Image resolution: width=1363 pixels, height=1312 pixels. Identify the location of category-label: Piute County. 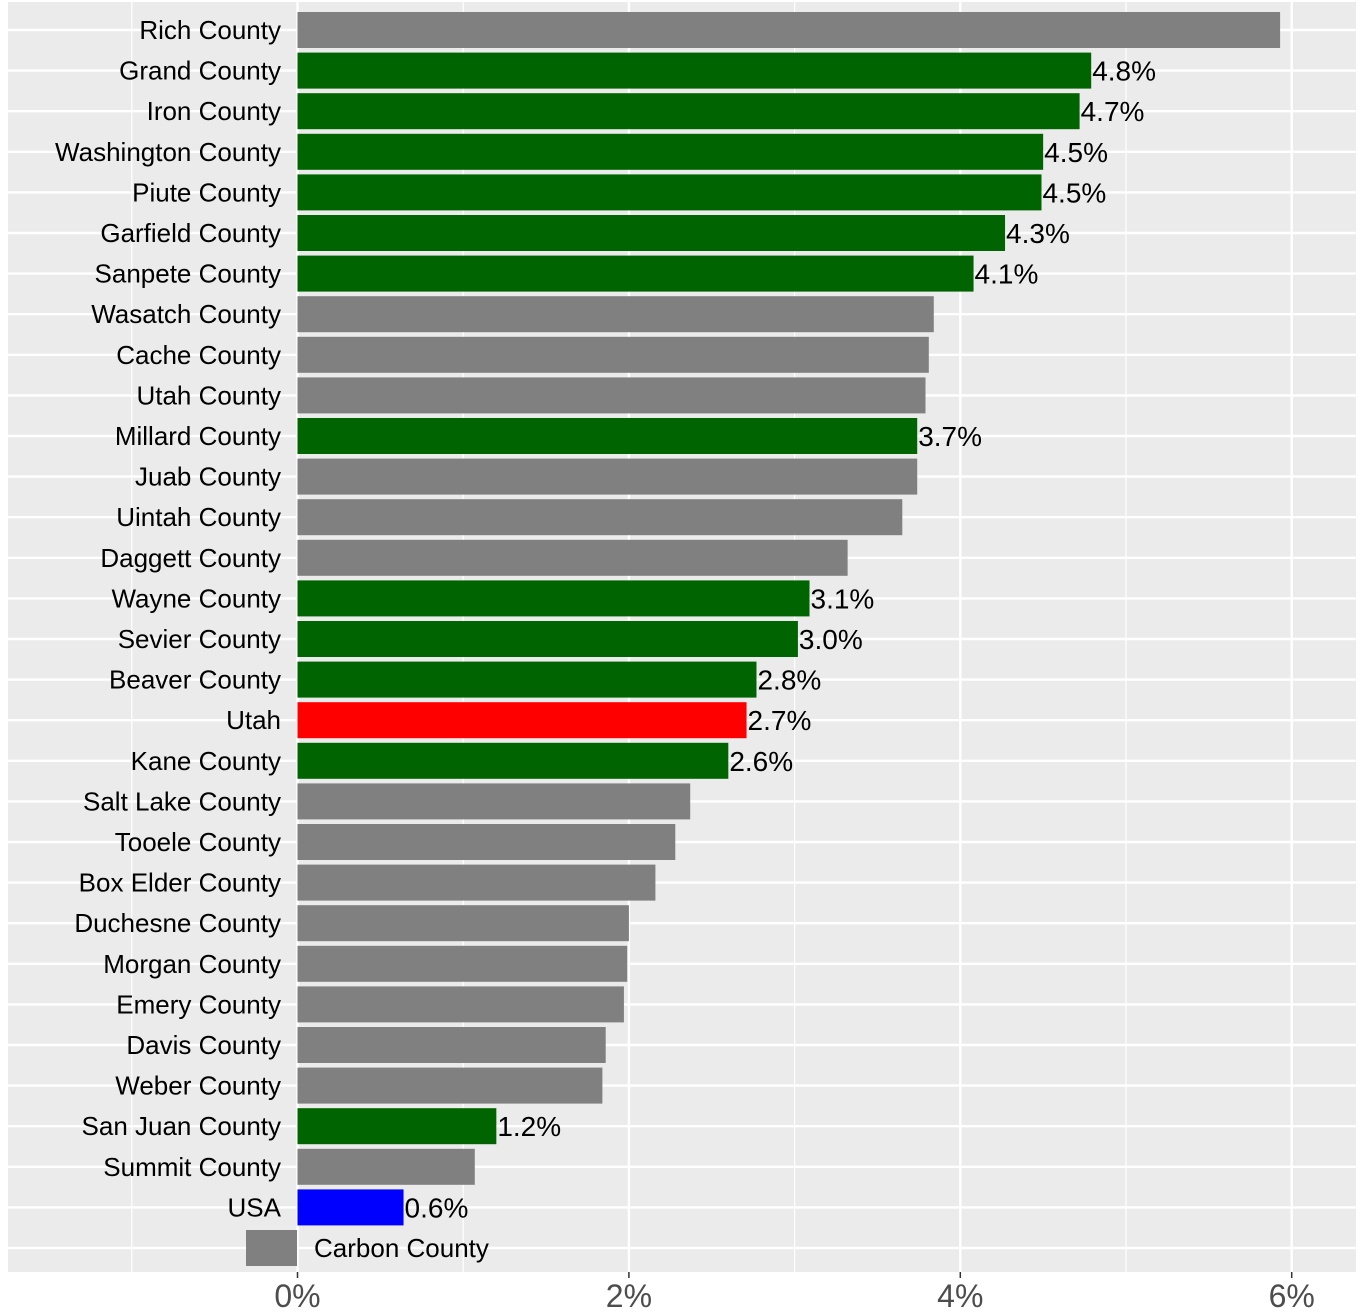
(206, 192).